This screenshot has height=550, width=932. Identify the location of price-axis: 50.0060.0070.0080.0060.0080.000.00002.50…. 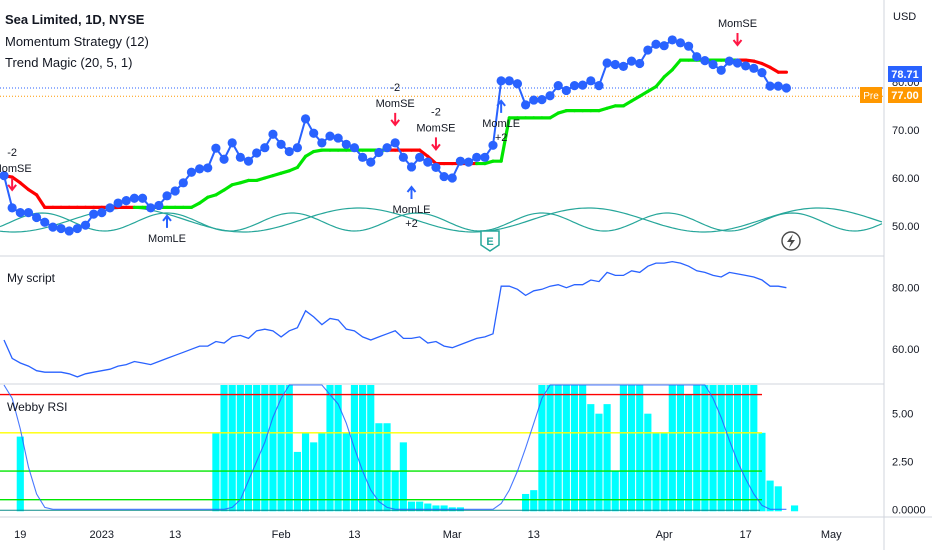
(909, 296).